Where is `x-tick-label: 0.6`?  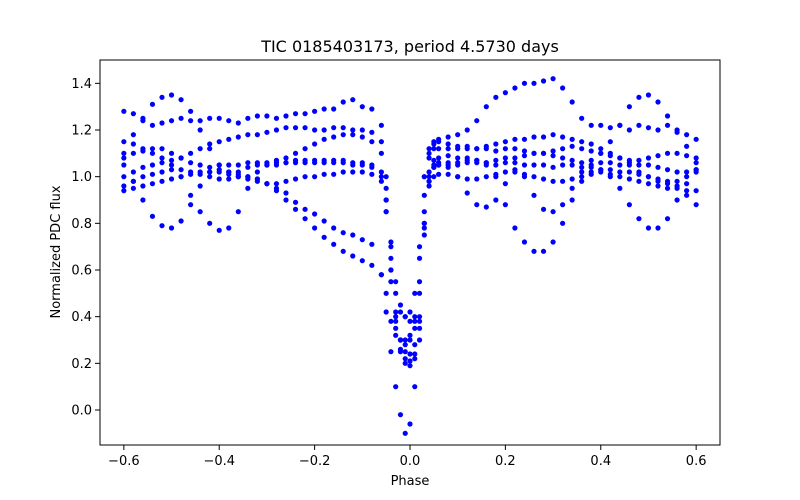
x-tick-label: 0.6 is located at coordinates (696, 461).